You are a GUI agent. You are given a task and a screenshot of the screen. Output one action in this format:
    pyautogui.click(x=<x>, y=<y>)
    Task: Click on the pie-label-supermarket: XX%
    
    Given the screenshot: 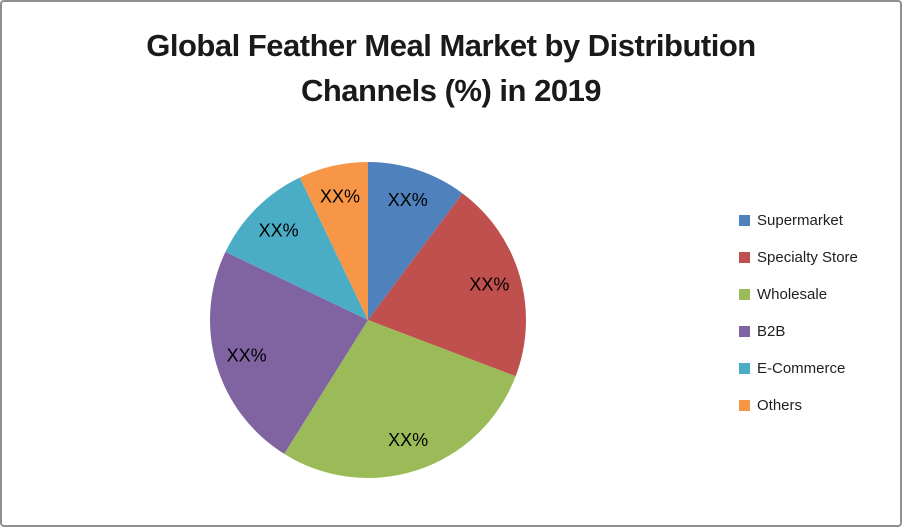 What is the action you would take?
    pyautogui.click(x=408, y=200)
    